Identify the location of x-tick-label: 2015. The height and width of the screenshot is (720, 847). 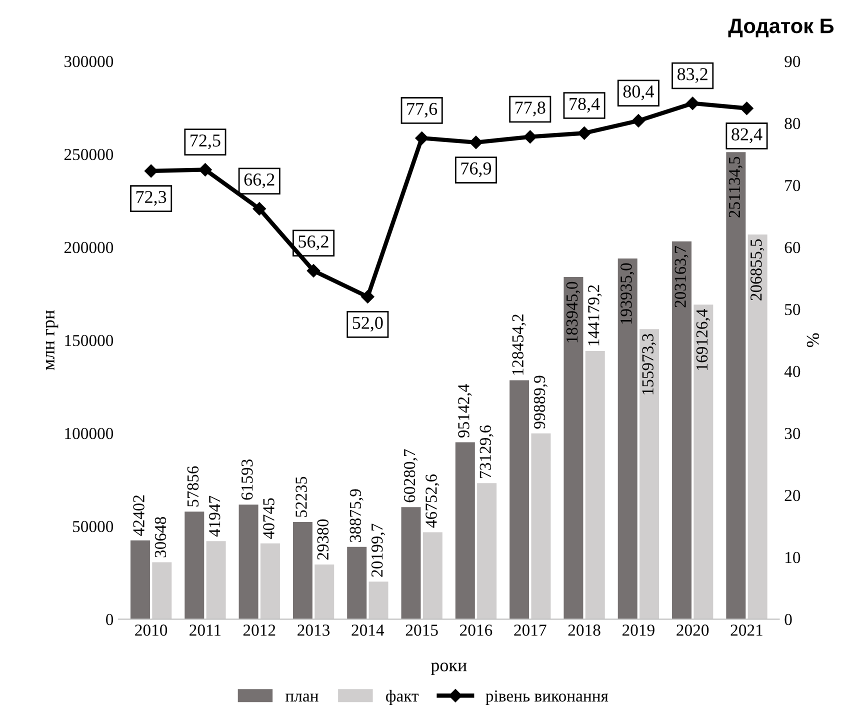
(422, 630).